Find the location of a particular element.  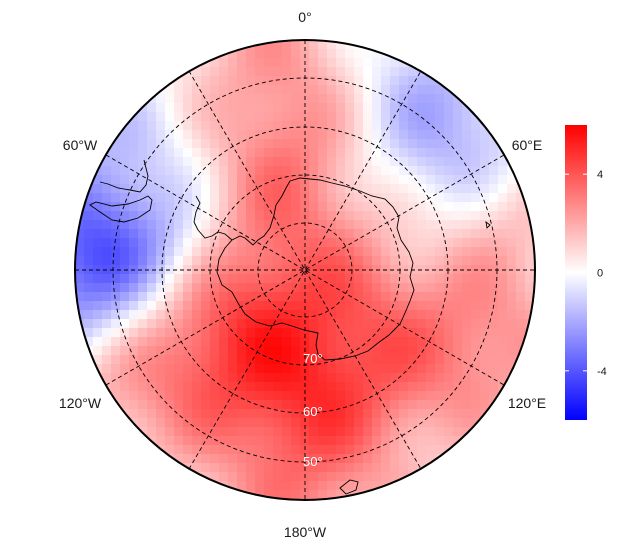

new-zealand-coastline is located at coordinates (349, 487).